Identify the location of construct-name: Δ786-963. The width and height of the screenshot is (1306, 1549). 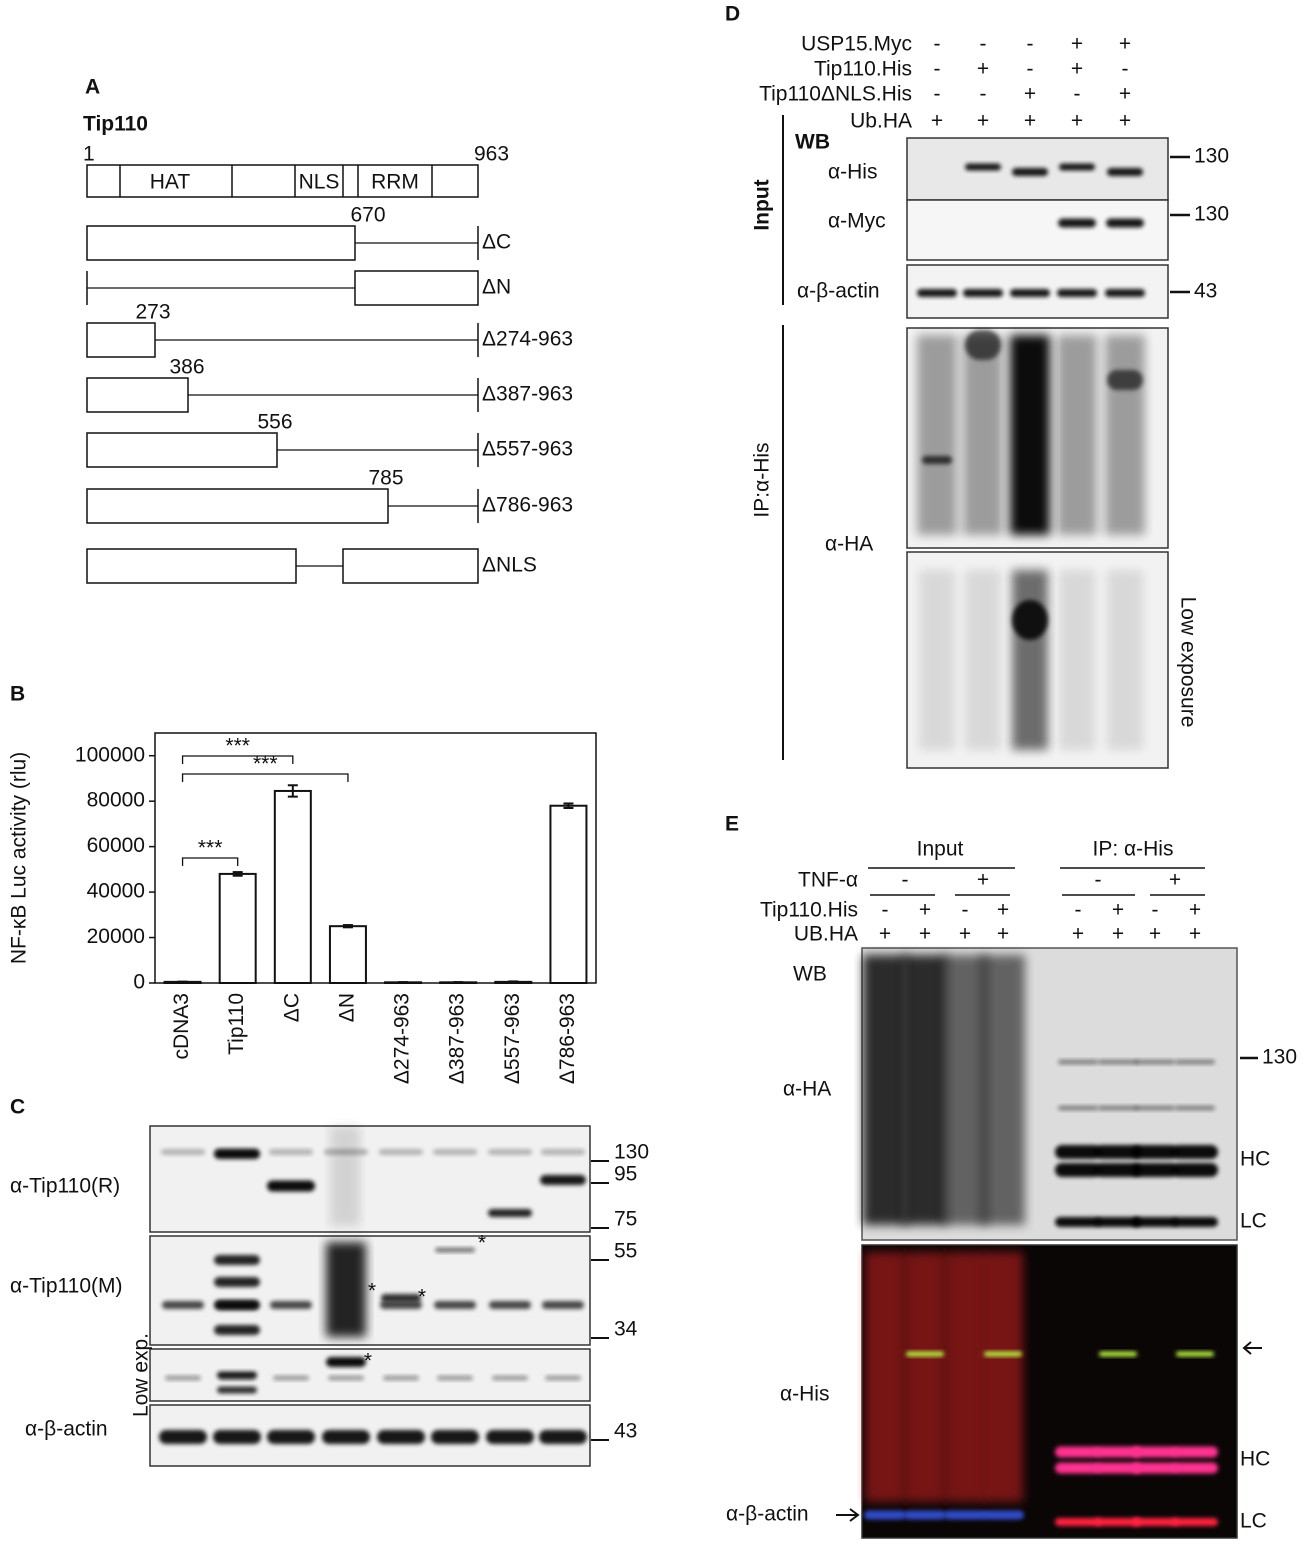
(527, 505).